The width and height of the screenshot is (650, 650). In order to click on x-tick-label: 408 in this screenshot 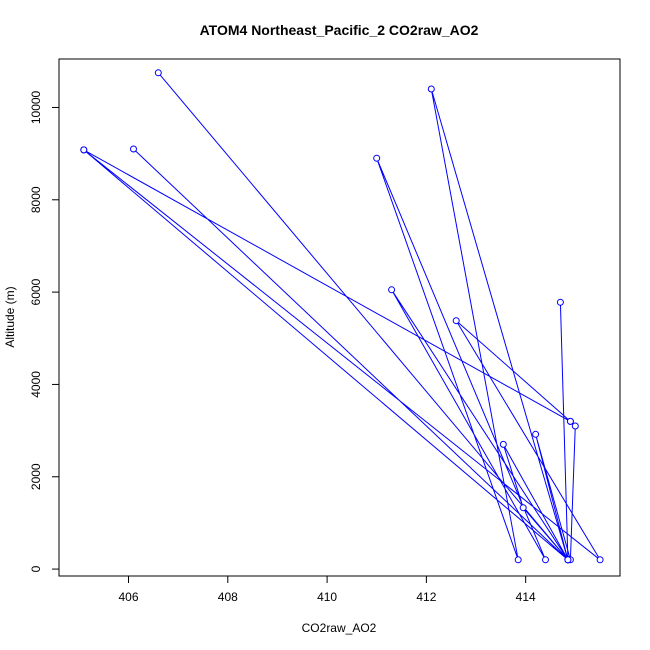, I will do `click(228, 597)`.